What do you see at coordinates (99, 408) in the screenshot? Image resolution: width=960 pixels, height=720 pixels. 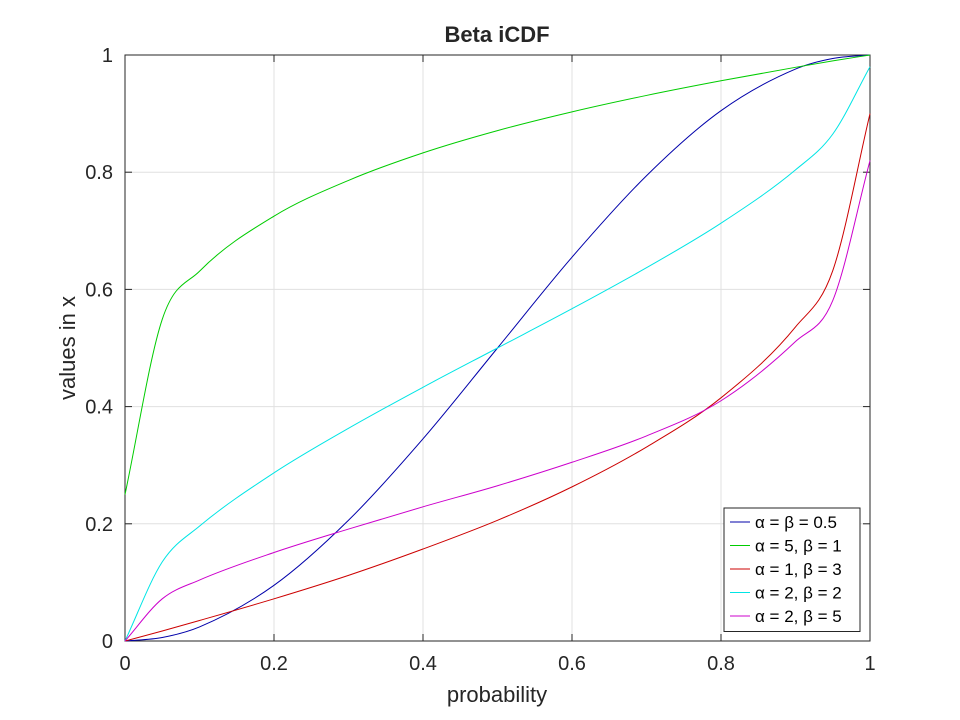 I see `y-tick-label: 0.4` at bounding box center [99, 408].